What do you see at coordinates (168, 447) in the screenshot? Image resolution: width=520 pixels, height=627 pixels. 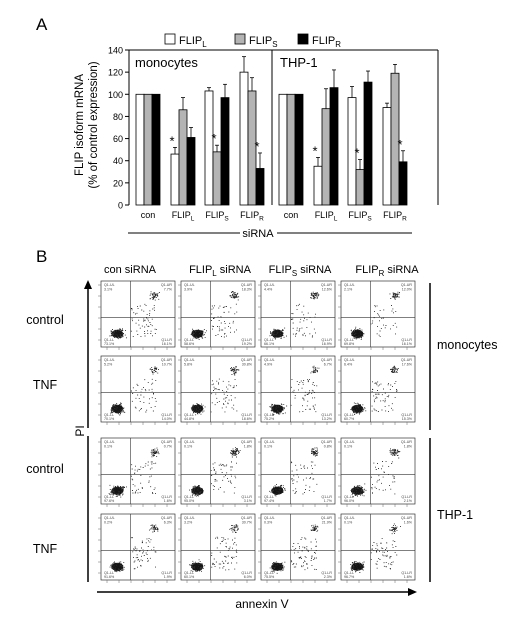 I see `quadrant-value: 0.7%` at bounding box center [168, 447].